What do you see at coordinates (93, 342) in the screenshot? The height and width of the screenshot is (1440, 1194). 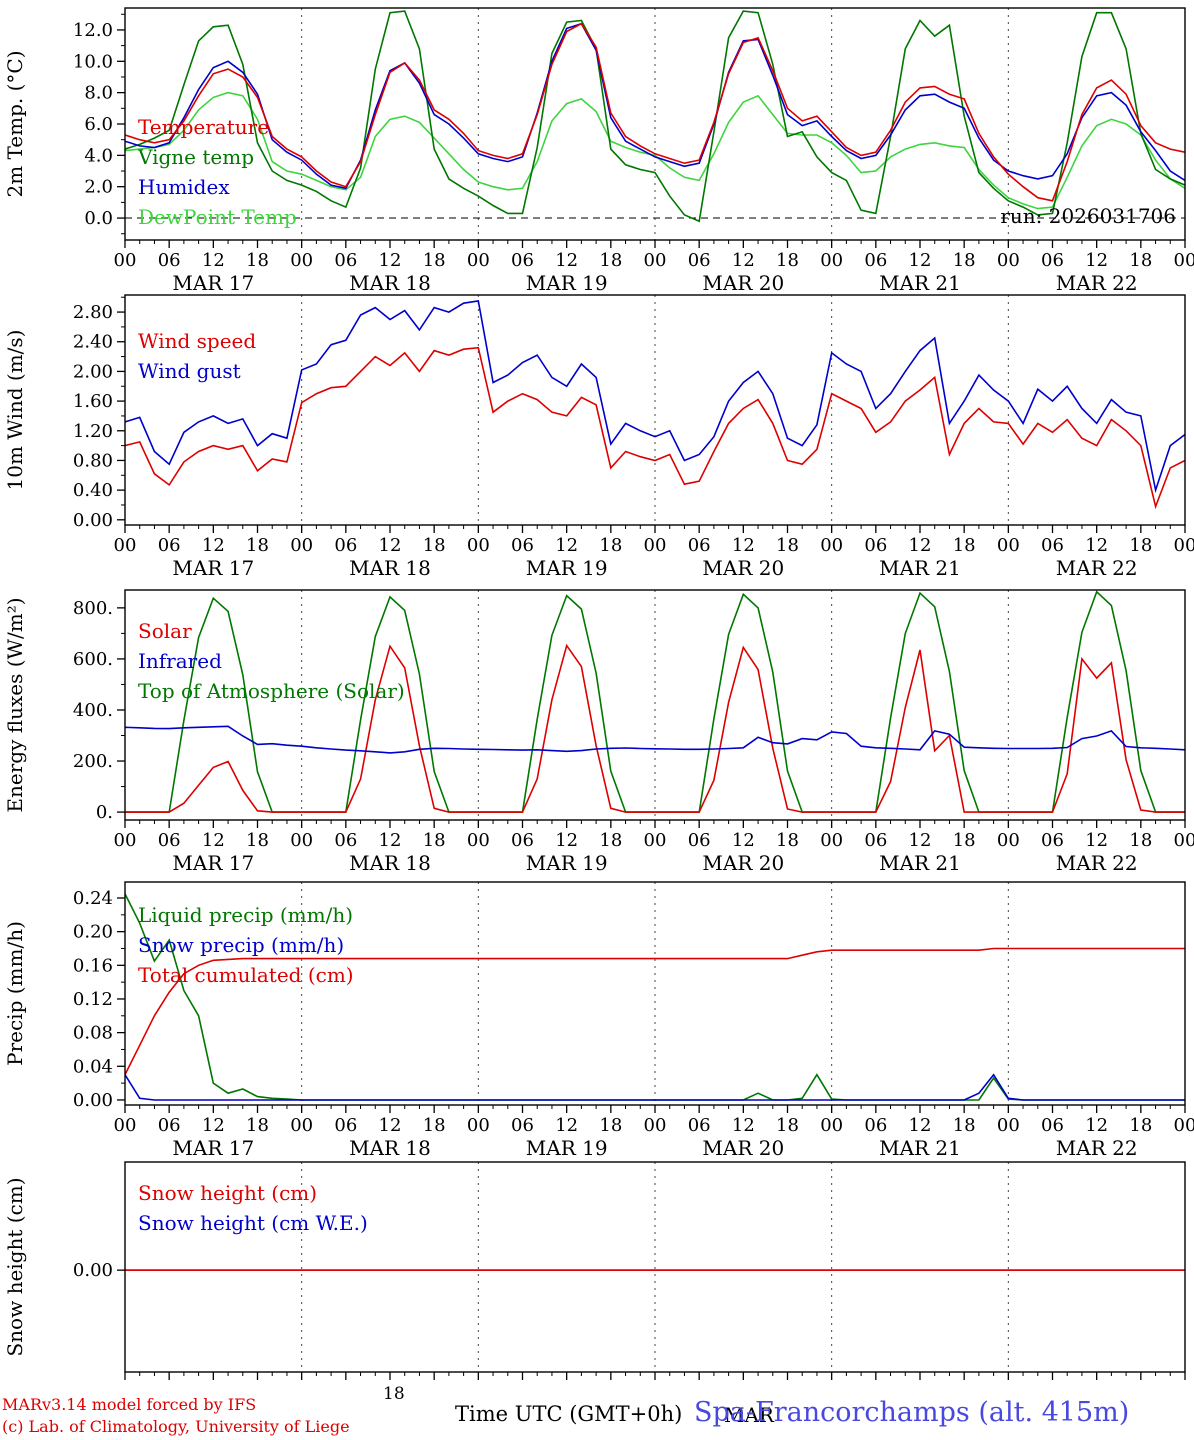 I see `svg-text: 2.40` at bounding box center [93, 342].